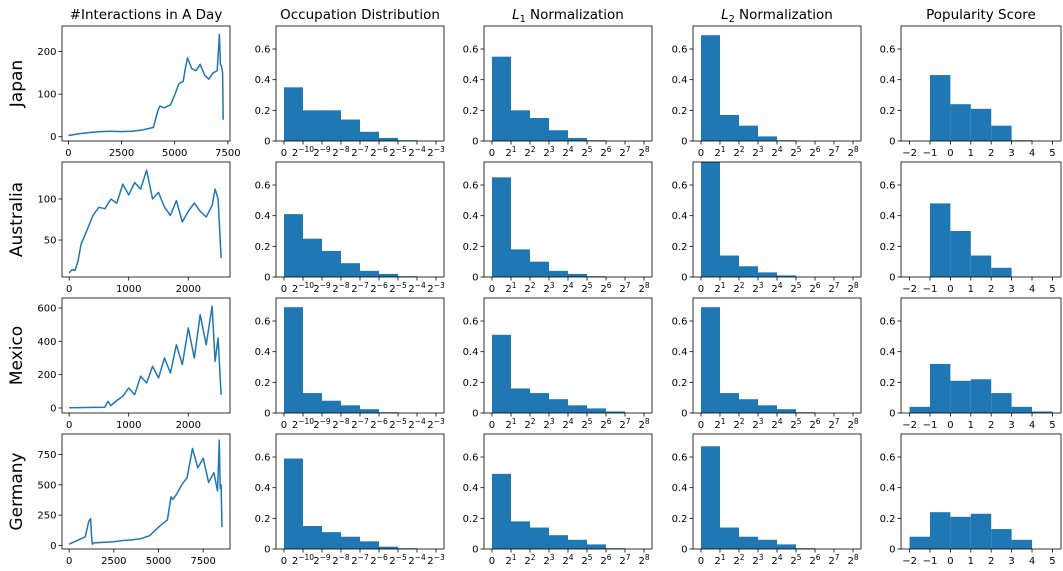 The width and height of the screenshot is (1063, 571). What do you see at coordinates (475, 414) in the screenshot?
I see `y-tick-label-12-0: 0` at bounding box center [475, 414].